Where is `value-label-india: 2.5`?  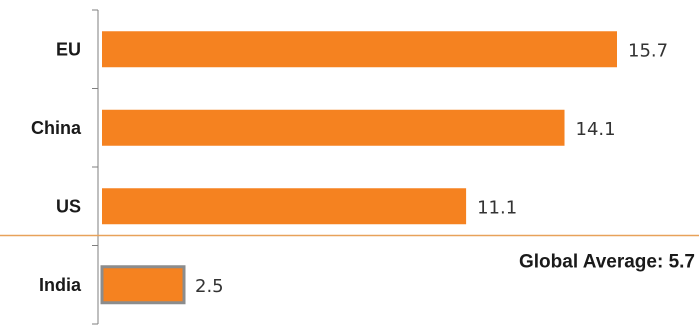 value-label-india: 2.5 is located at coordinates (209, 286).